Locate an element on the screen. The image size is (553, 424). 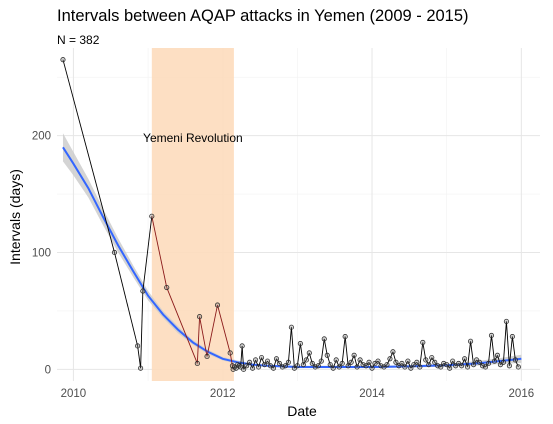
annotation-labels: Yemeni Revolution is located at coordinates (193, 138).